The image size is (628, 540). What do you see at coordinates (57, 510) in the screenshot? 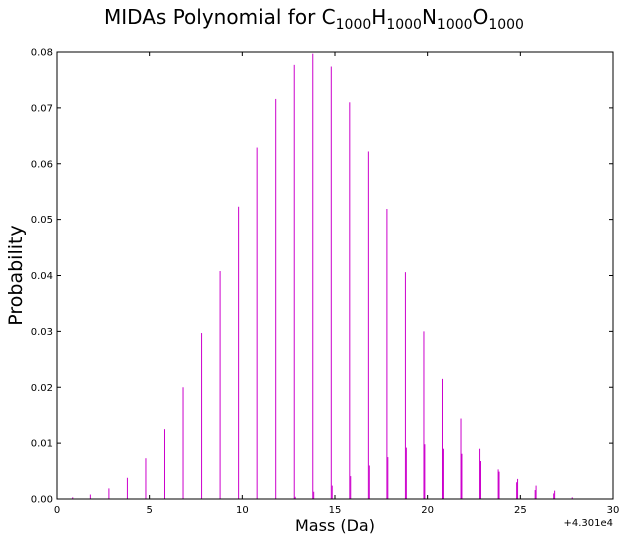
I see `x-tick-label: 0` at bounding box center [57, 510].